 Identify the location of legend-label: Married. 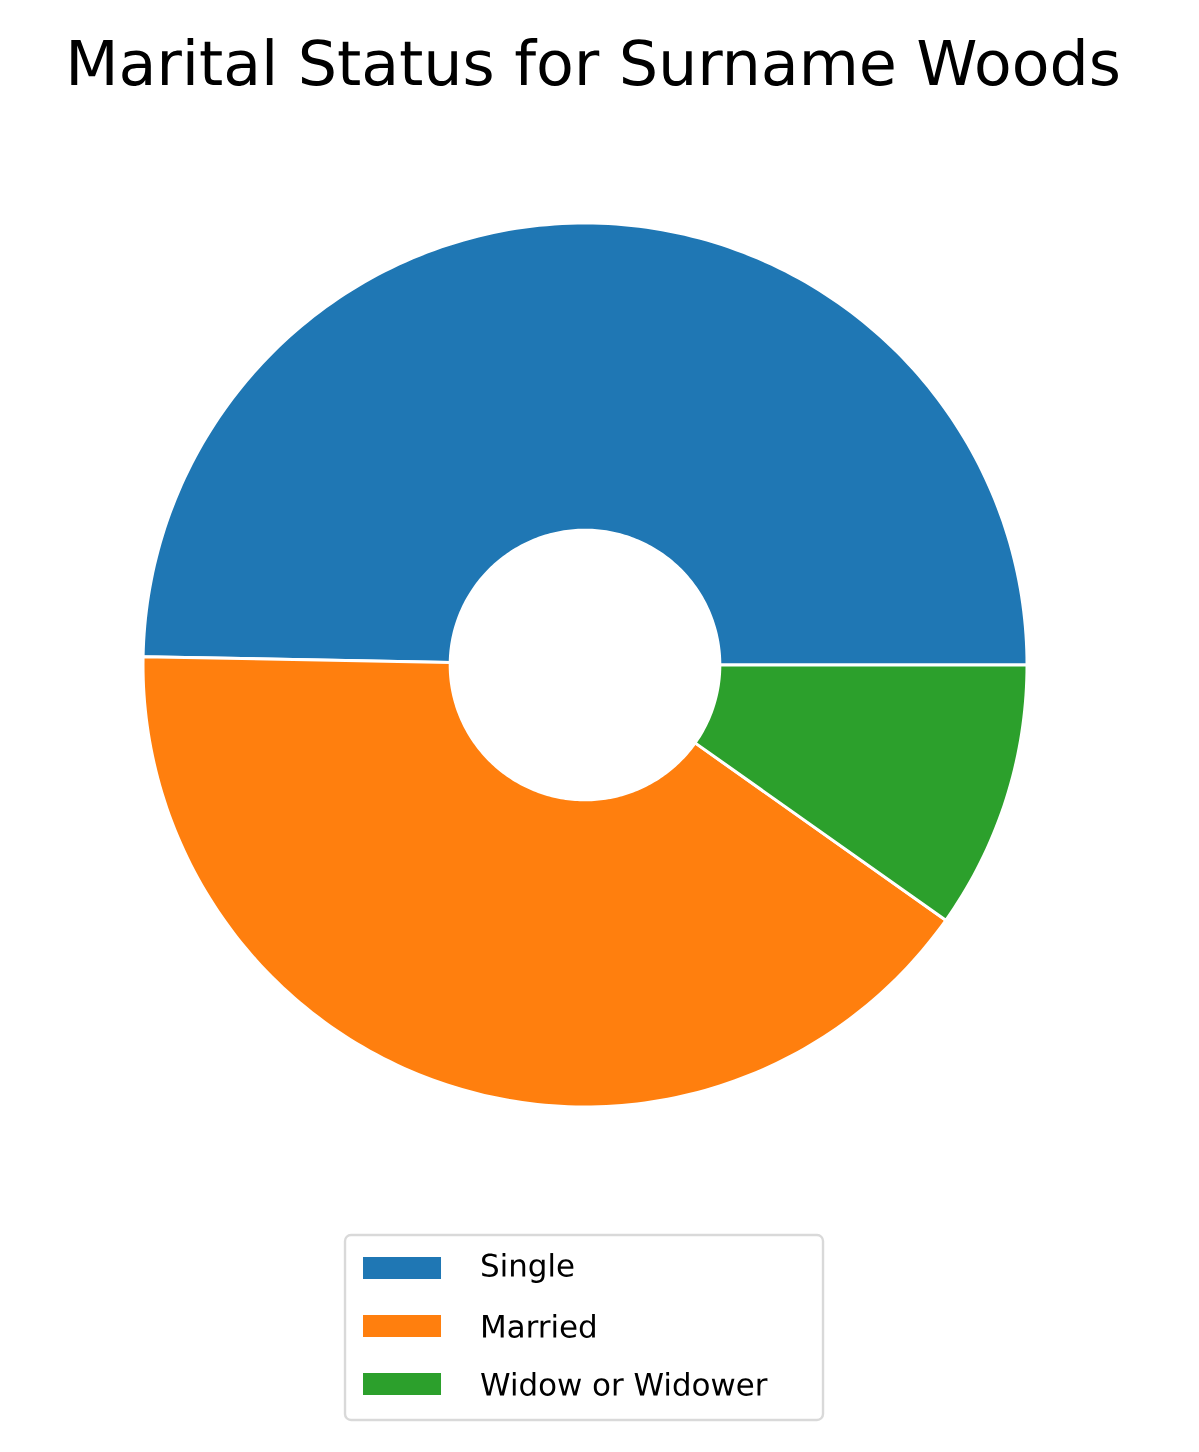
(539, 1326).